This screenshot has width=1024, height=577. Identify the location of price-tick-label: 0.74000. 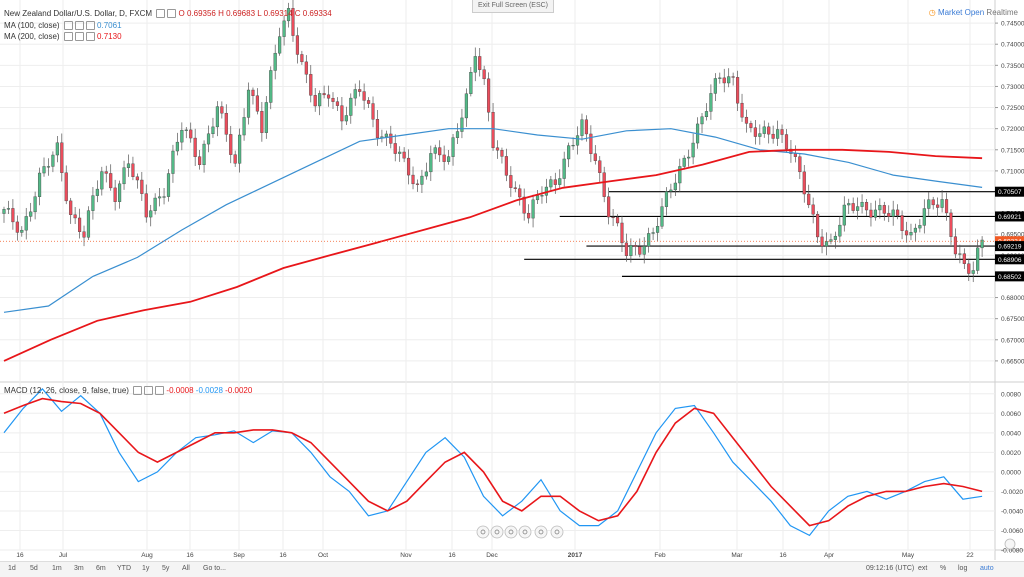
(1012, 45).